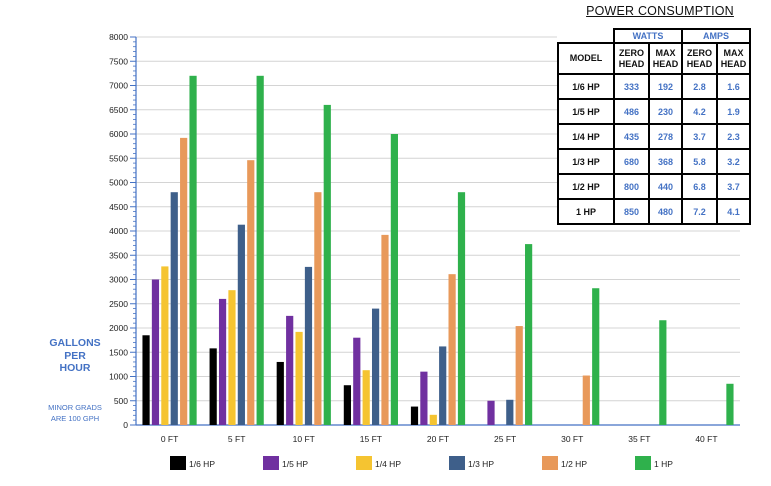 The width and height of the screenshot is (771, 486). I want to click on amps-zero-head-header: ZERO HEAD, so click(699, 58).